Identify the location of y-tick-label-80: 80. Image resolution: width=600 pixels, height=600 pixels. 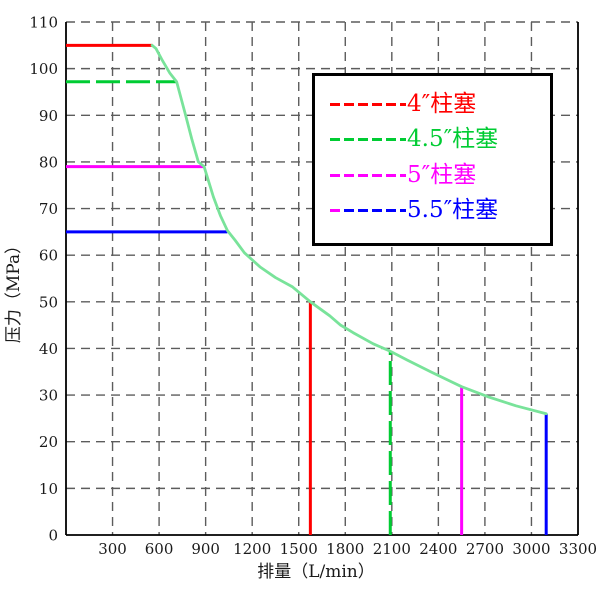
(48, 162).